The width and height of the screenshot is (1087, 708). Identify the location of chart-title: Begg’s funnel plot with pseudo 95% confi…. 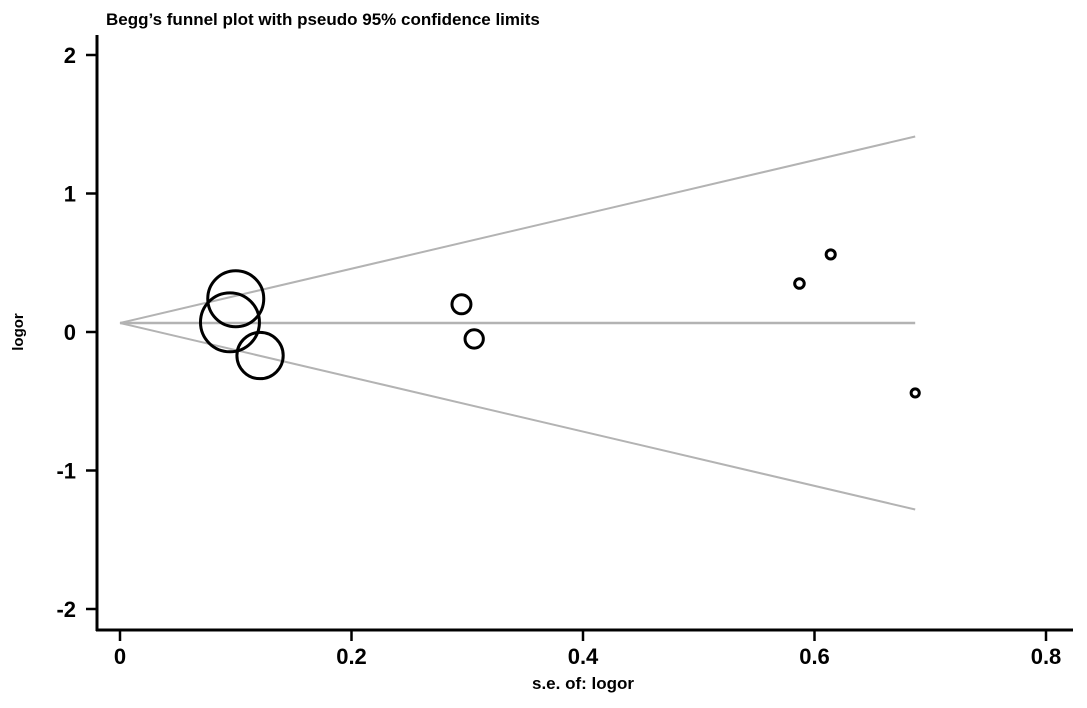
(323, 19).